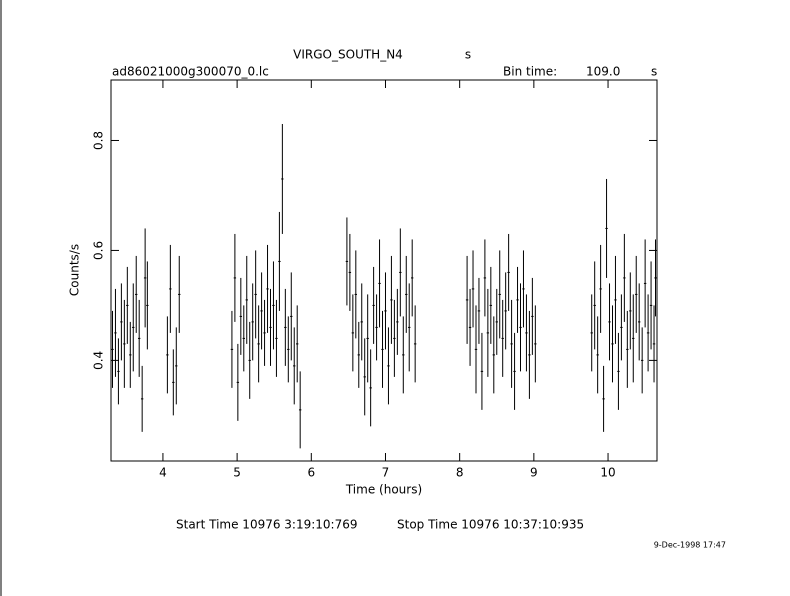 The image size is (790, 596). I want to click on x-tick-label: 6, so click(311, 473).